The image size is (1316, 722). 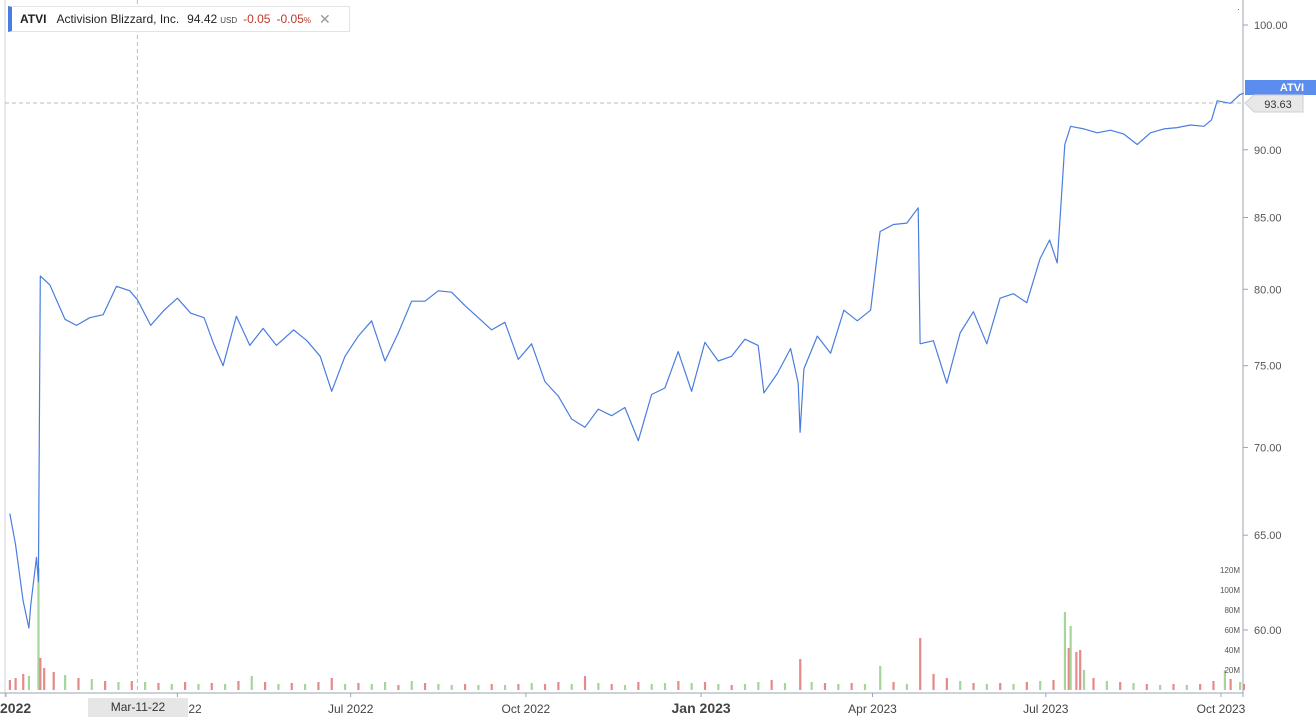 What do you see at coordinates (1268, 218) in the screenshot?
I see `y-tick-label: 85.00` at bounding box center [1268, 218].